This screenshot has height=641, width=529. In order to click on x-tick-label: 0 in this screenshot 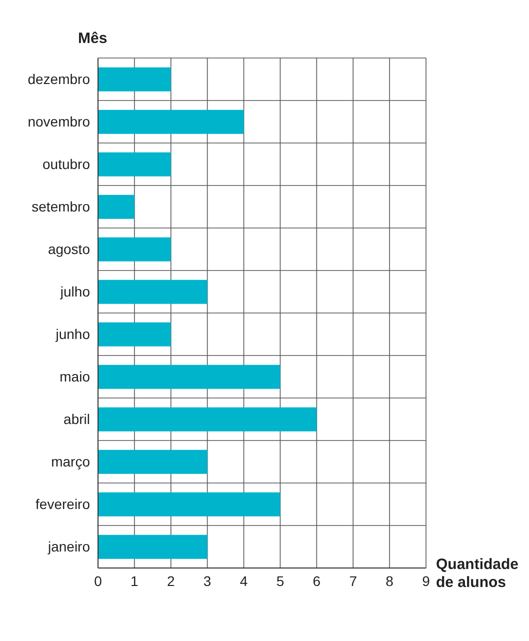, I will do `click(98, 580)`.